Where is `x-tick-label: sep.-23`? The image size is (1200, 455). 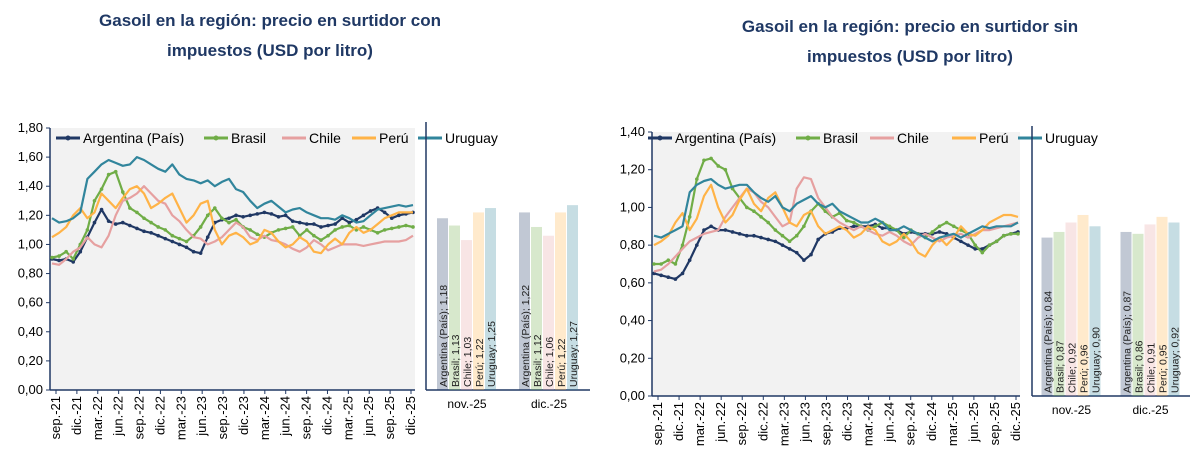 x-tick-label: sep.-23 is located at coordinates (222, 417).